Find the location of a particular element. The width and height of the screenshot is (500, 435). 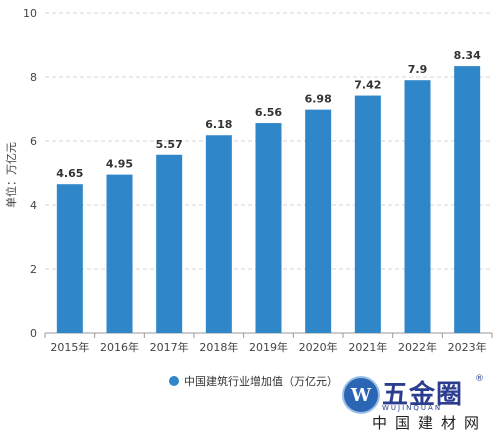

registered-mark: ® is located at coordinates (479, 379).